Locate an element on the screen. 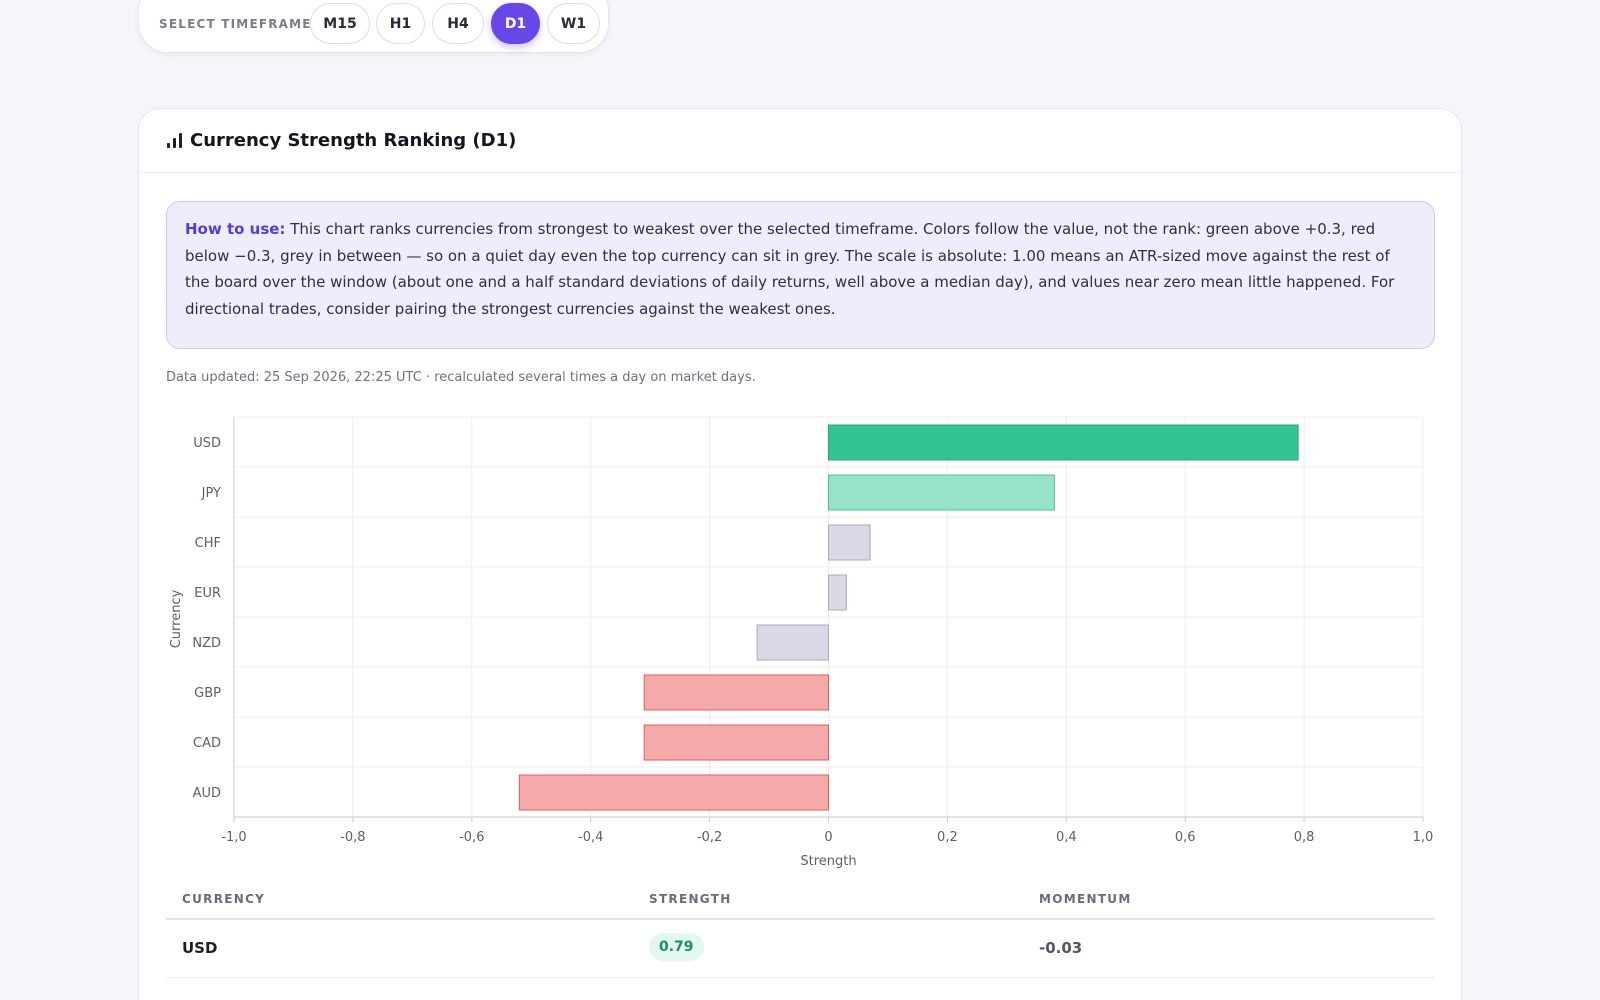 The image size is (1600, 1000). y-axis-title: Currency is located at coordinates (176, 618).